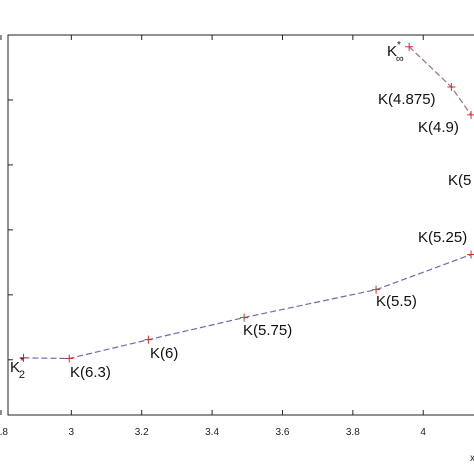  I want to click on x-tick-label: 3, so click(72, 432).